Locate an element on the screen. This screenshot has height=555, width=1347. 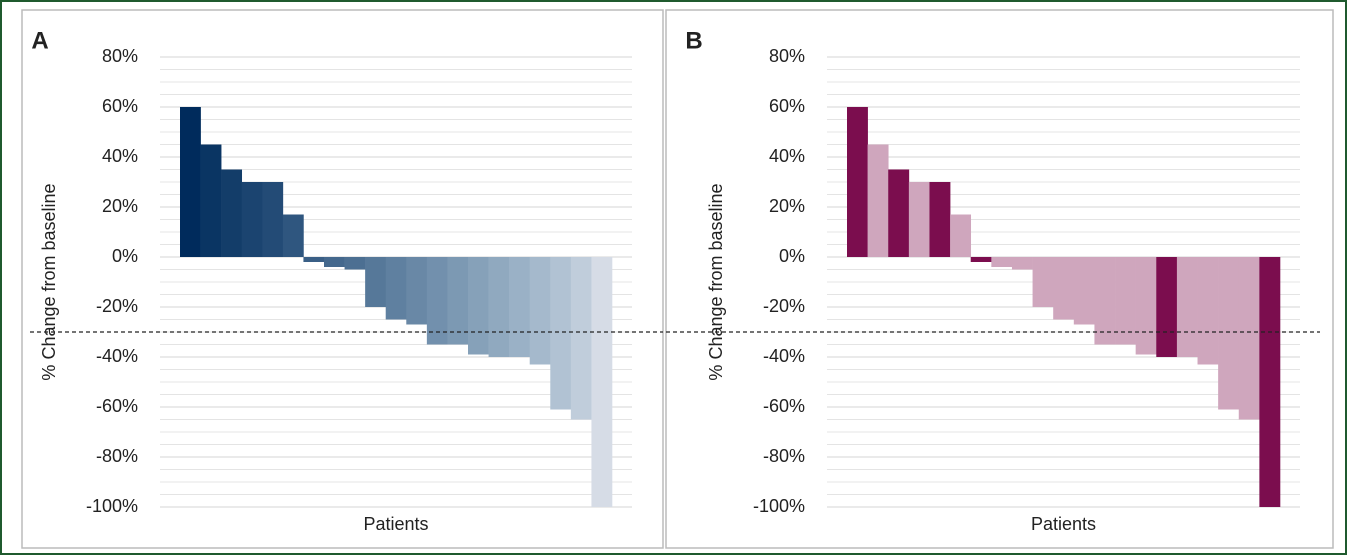
panel-label: A is located at coordinates (39, 40).